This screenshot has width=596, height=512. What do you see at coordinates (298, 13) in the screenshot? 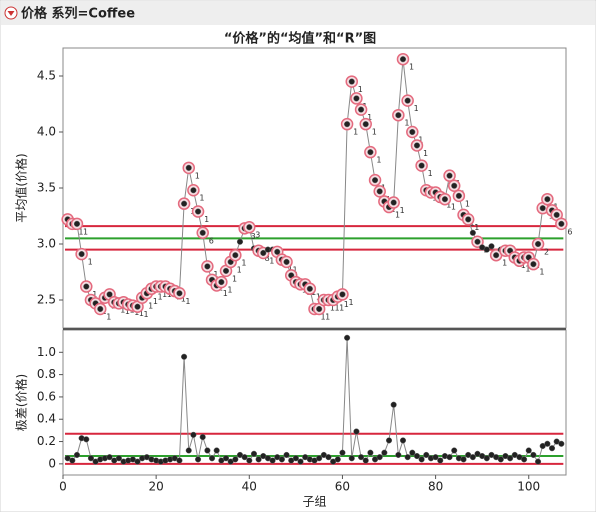
I see `header-bar` at bounding box center [298, 13].